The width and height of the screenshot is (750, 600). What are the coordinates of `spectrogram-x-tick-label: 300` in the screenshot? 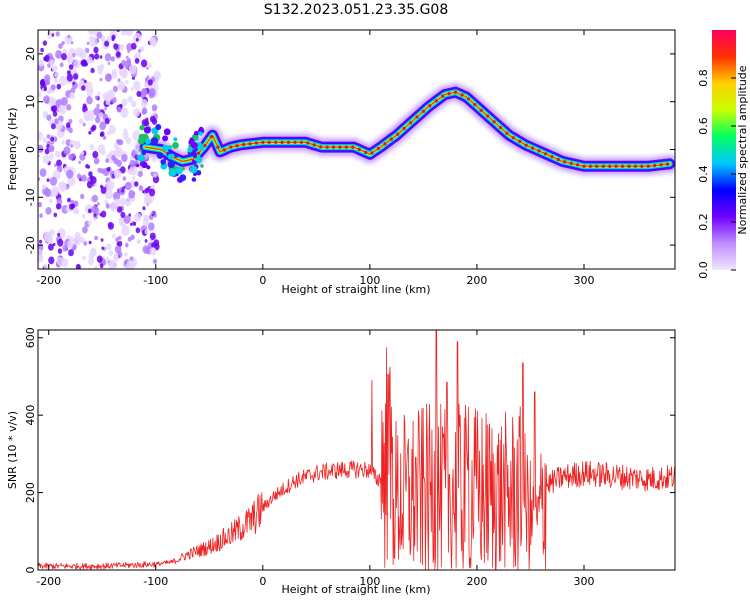 It's located at (584, 280).